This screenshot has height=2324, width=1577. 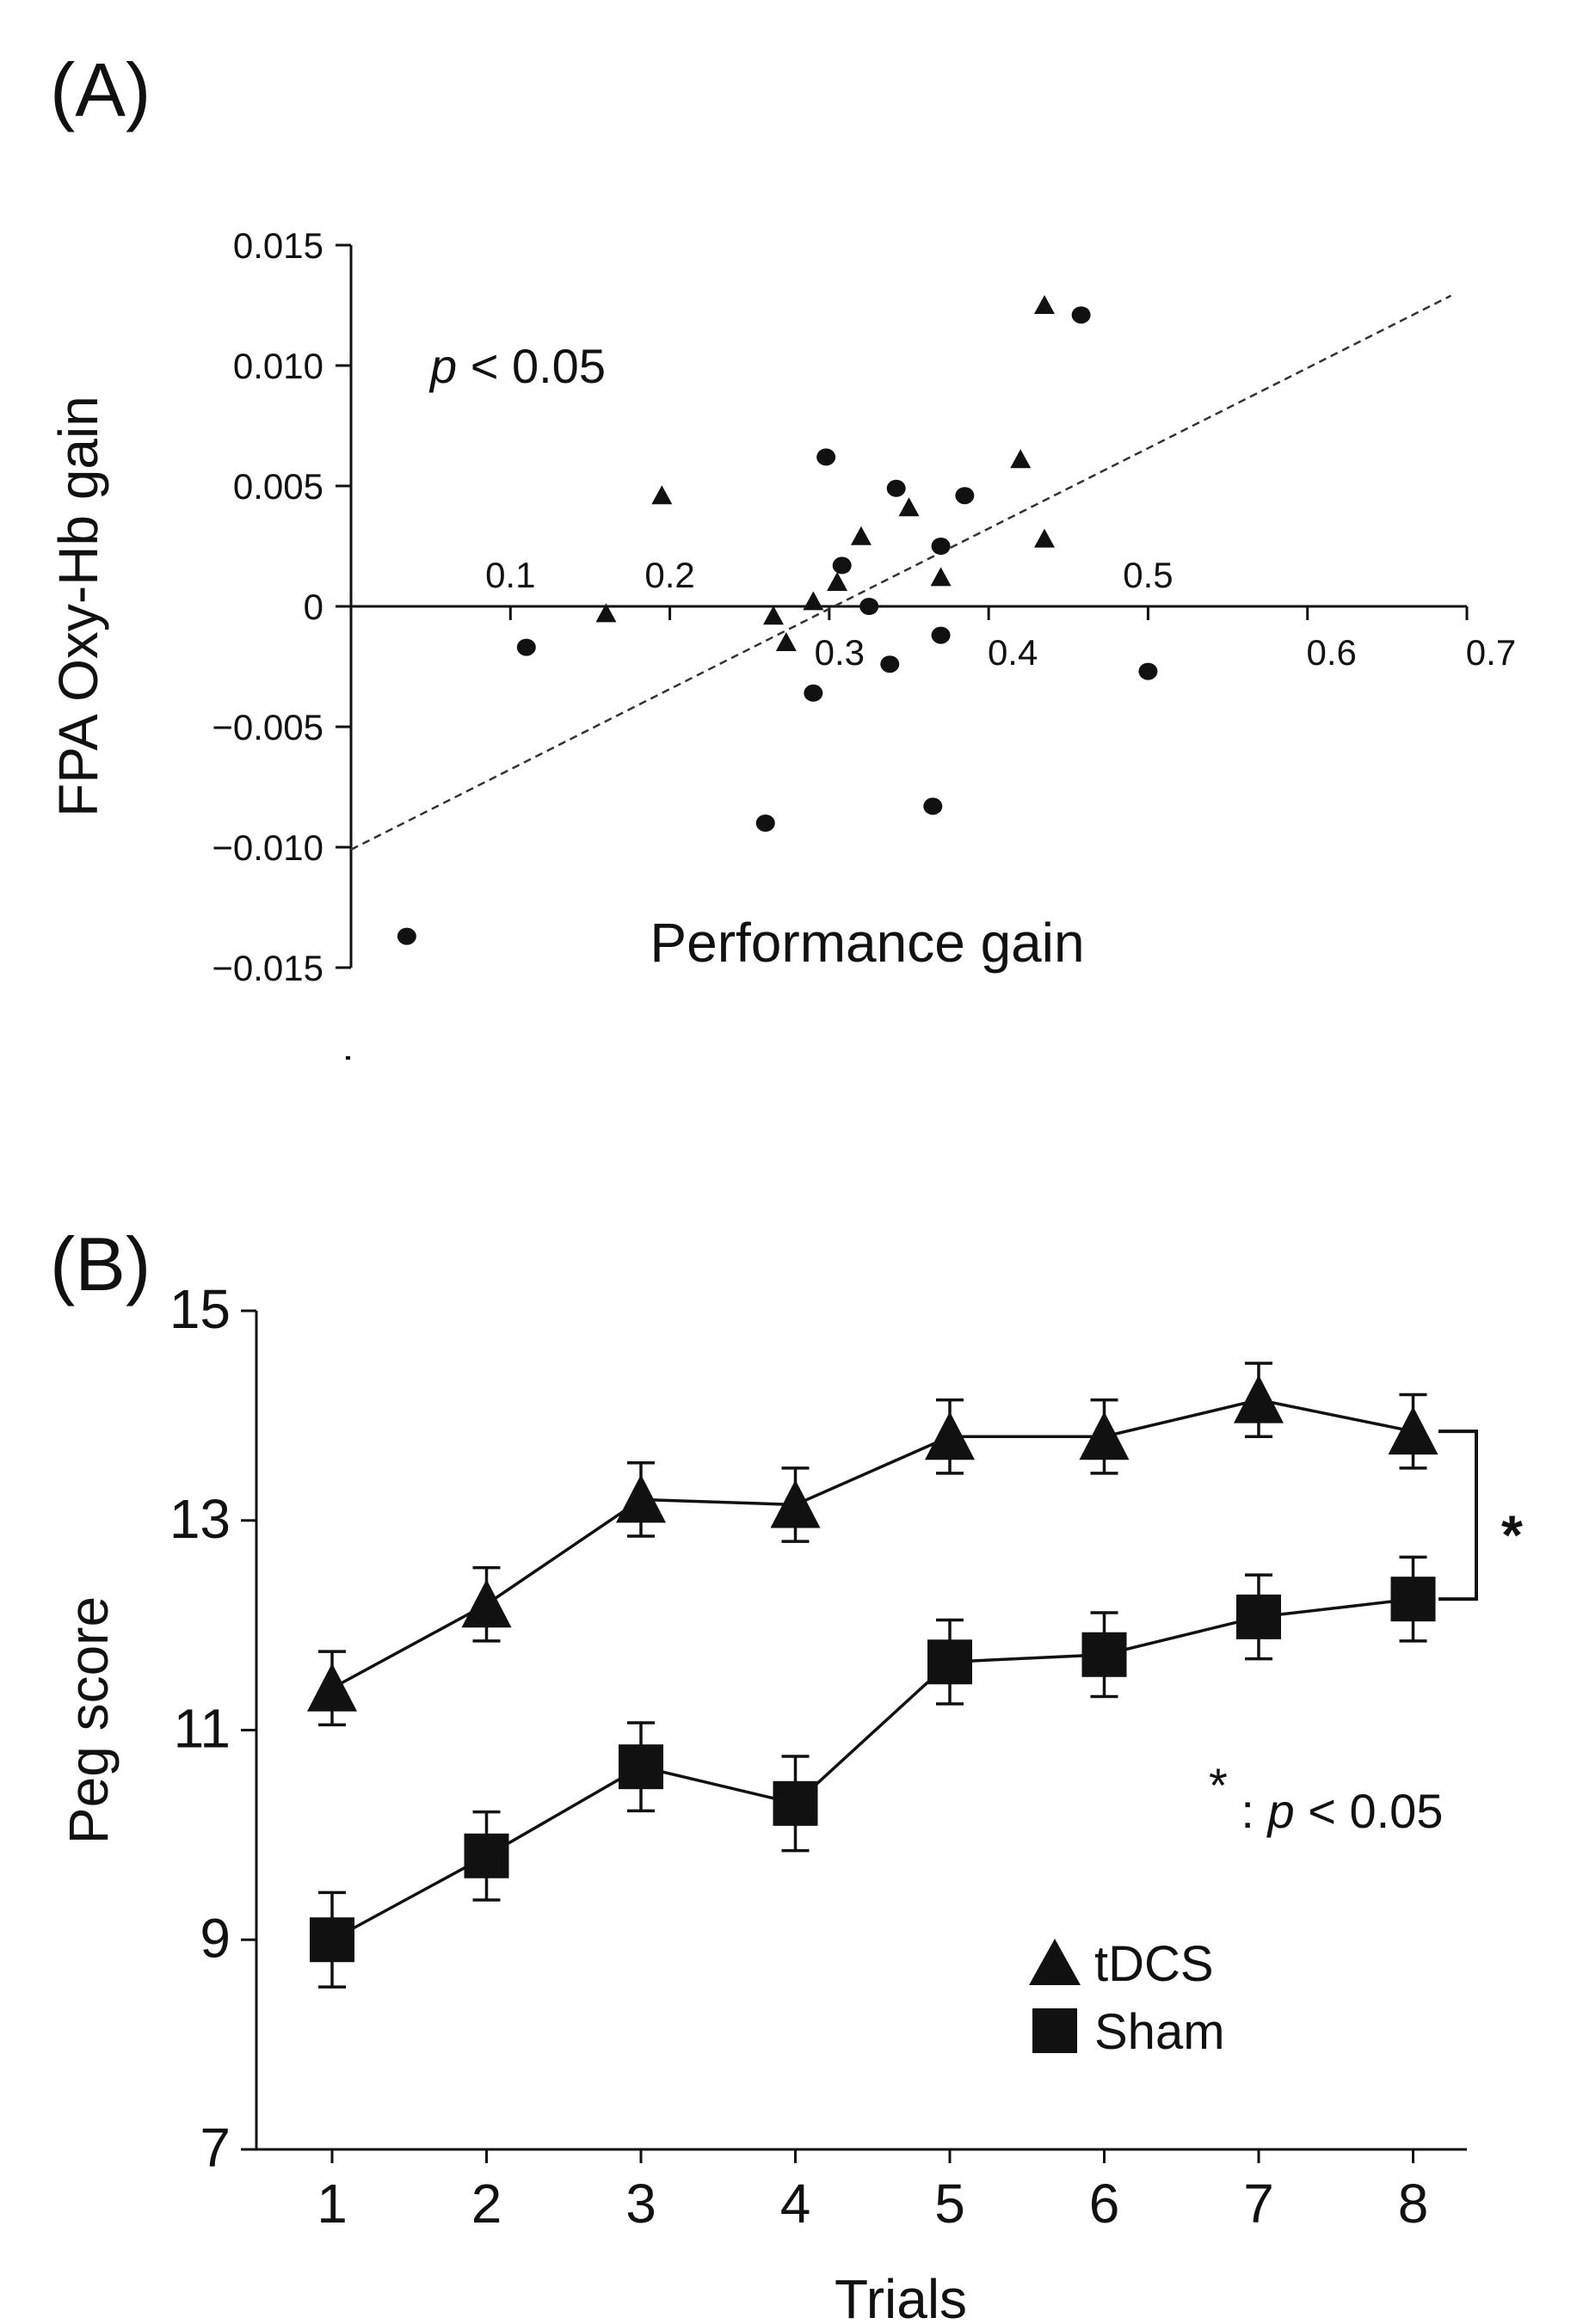 I want to click on significance-star: *, so click(x=1512, y=1535).